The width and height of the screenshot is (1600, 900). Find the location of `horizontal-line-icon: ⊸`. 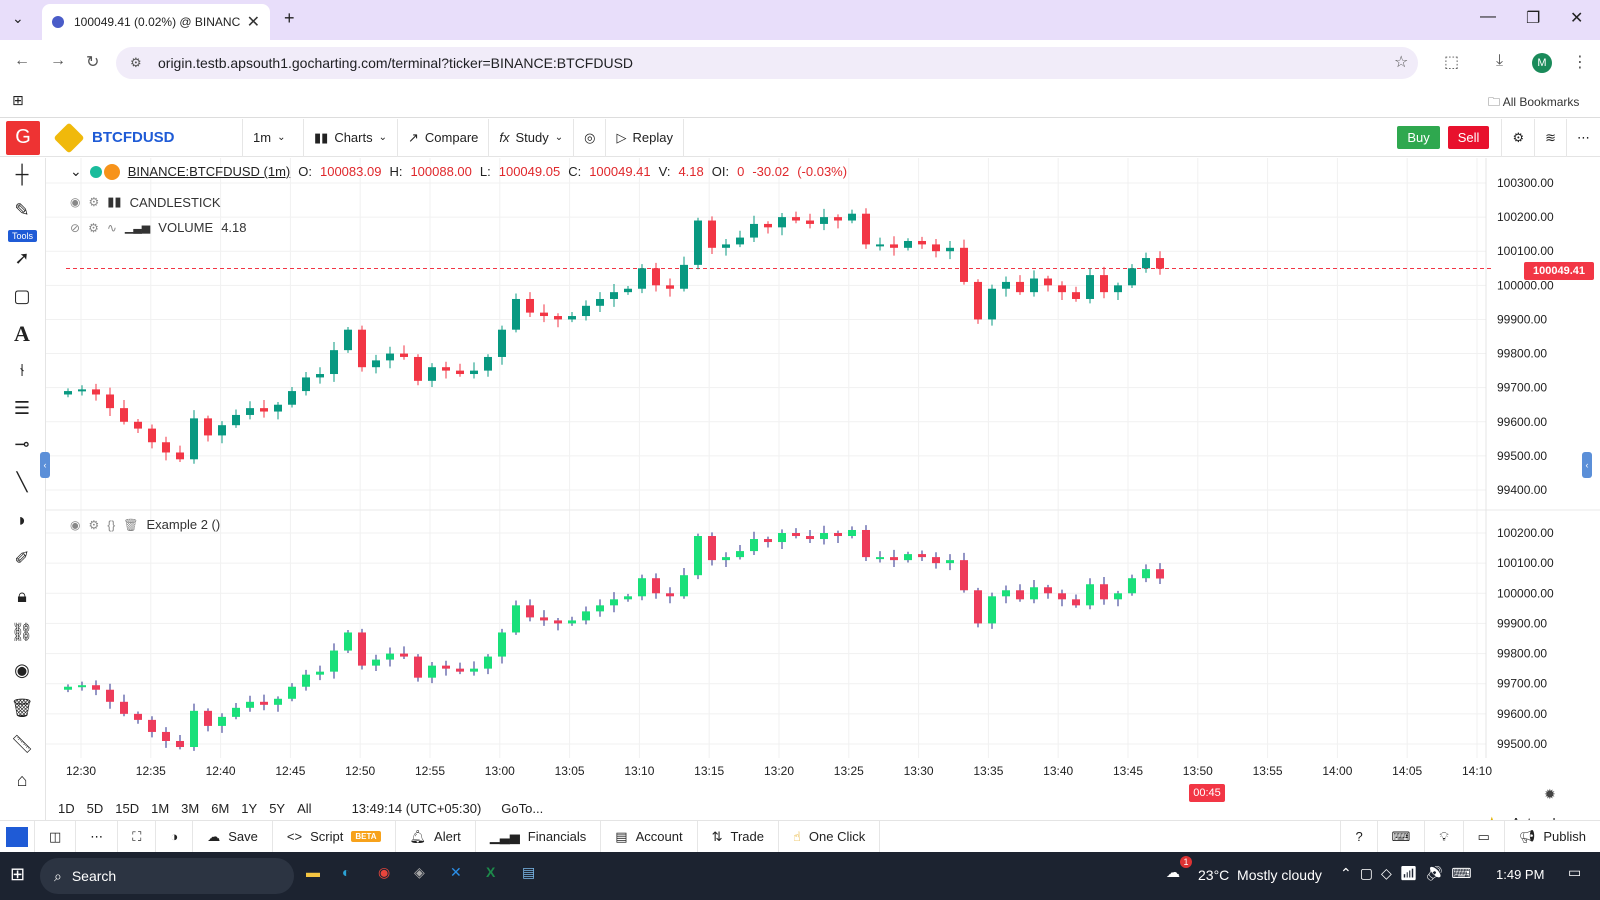

horizontal-line-icon: ⊸ is located at coordinates (22, 443).